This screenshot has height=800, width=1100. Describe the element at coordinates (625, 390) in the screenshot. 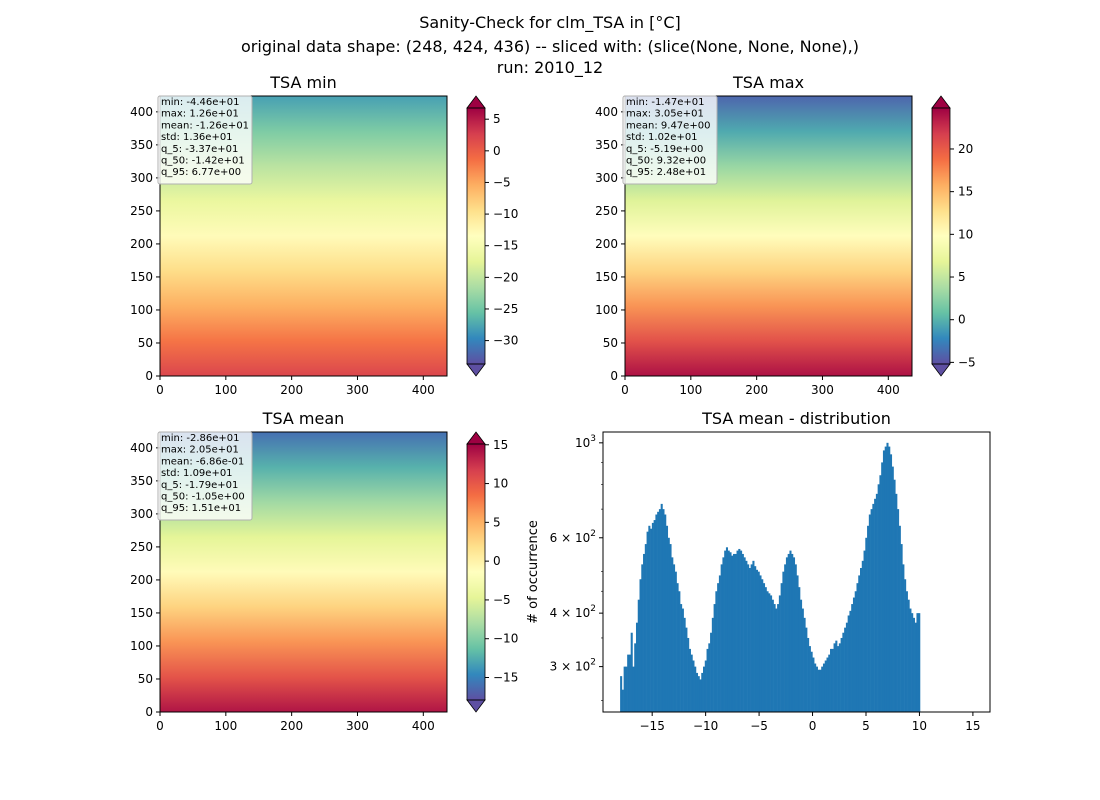

I see `x-tick-label: 0` at that location.